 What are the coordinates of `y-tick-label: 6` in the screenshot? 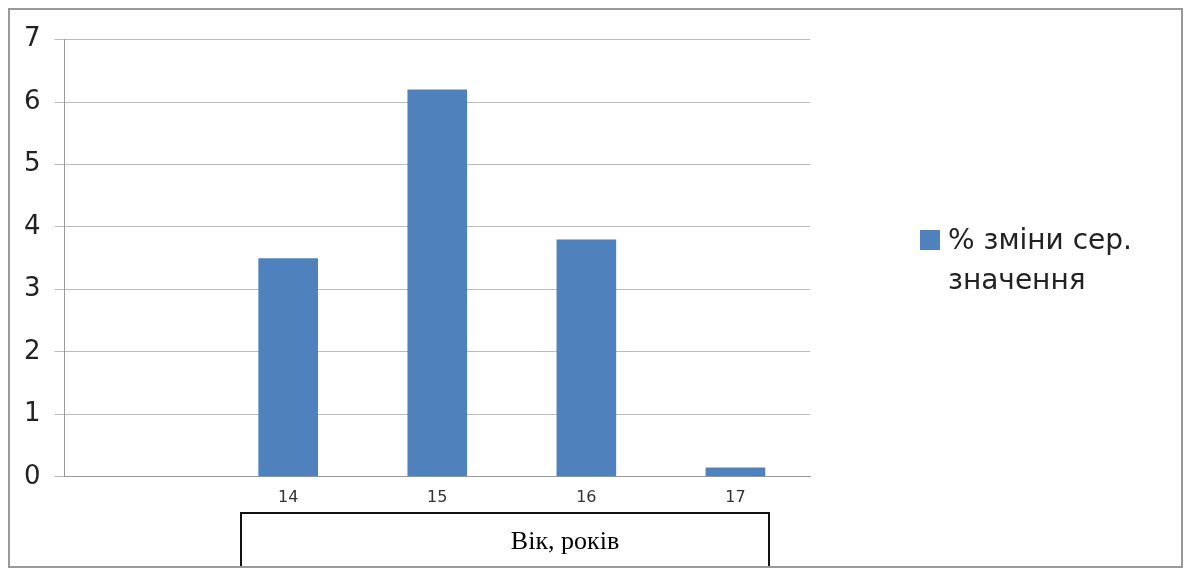 It's located at (32, 99).